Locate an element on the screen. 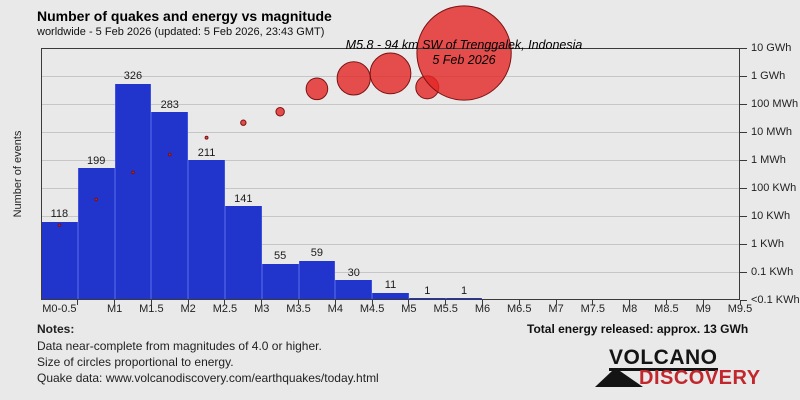 Image resolution: width=800 pixels, height=400 pixels. right-axis-tick-label: 10 MWh is located at coordinates (771, 131).